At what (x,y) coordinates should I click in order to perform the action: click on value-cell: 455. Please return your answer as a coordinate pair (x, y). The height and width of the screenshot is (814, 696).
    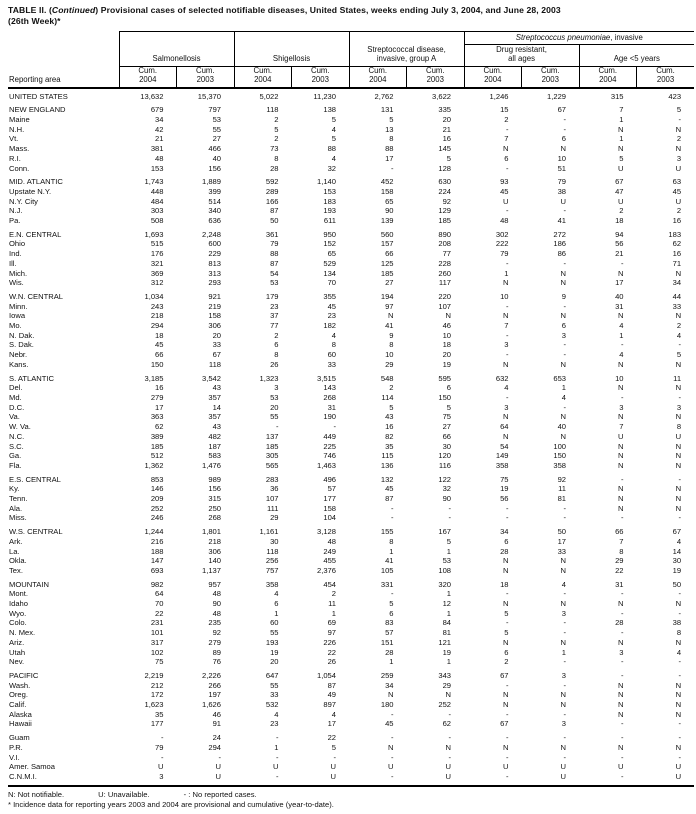
    Looking at the image, I should click on (330, 561).